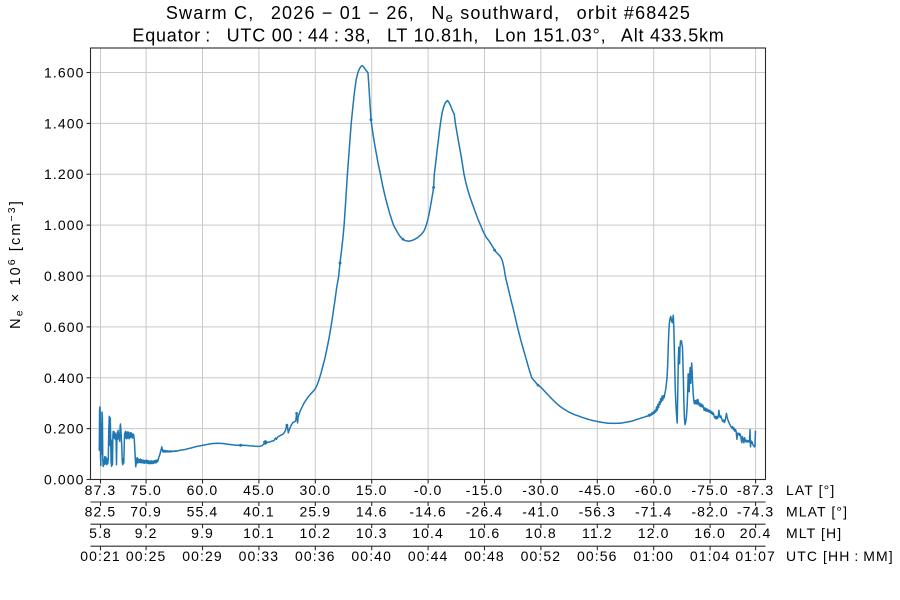 This screenshot has width=900, height=600. What do you see at coordinates (597, 556) in the screenshot?
I see `svg-text: 00:56` at bounding box center [597, 556].